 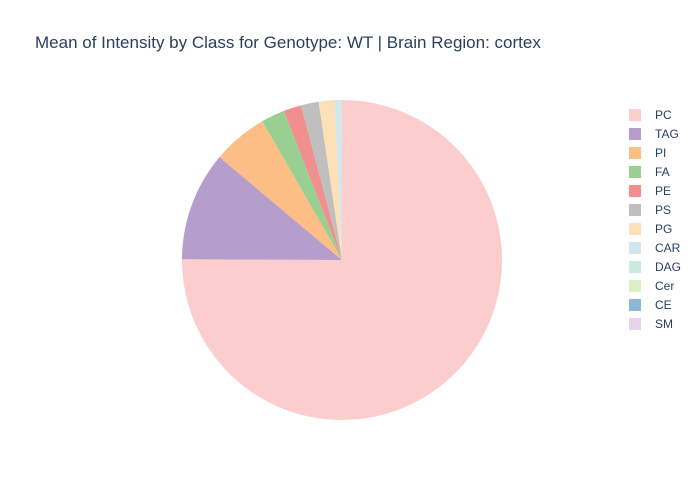 I want to click on pie-slice-dag, so click(x=341, y=180).